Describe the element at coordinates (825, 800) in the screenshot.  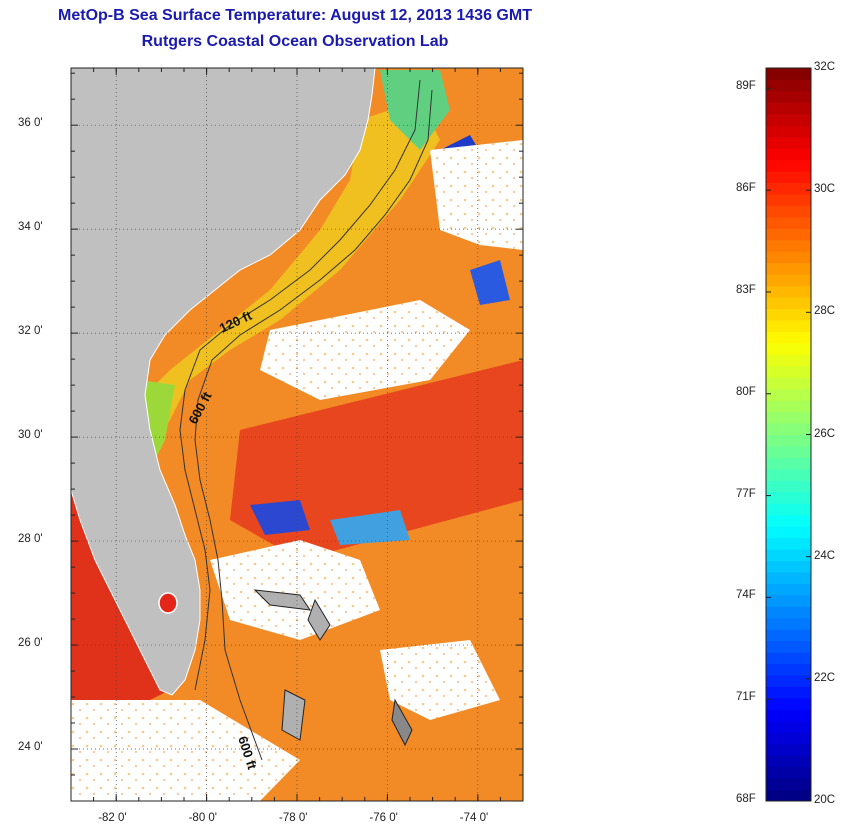
I see `celsius-label: 20C` at that location.